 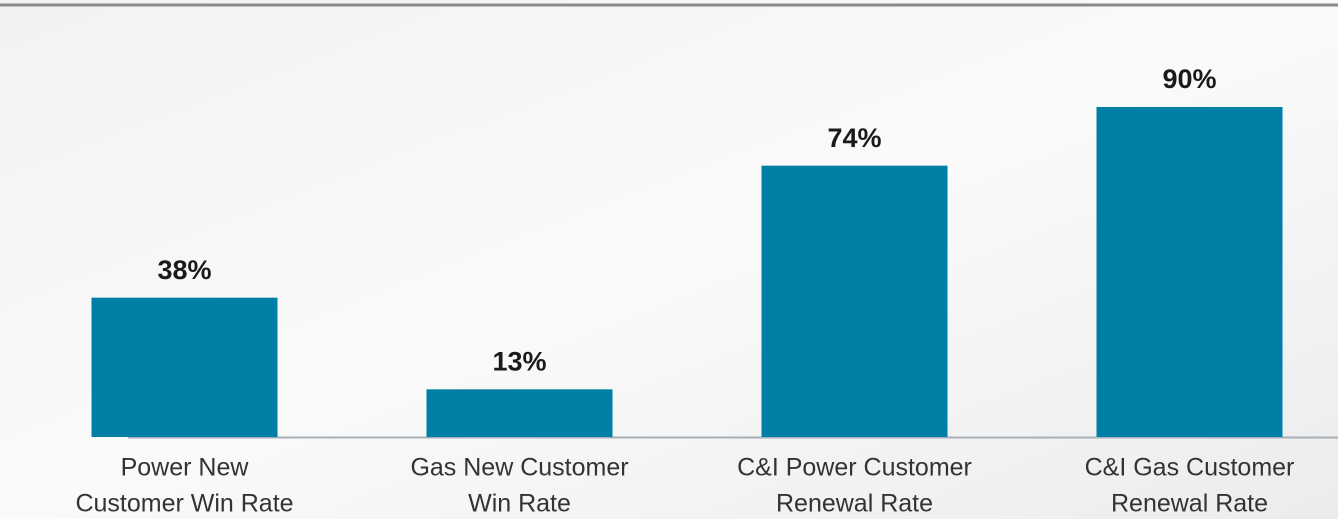 What do you see at coordinates (519, 361) in the screenshot?
I see `value-label: 13%` at bounding box center [519, 361].